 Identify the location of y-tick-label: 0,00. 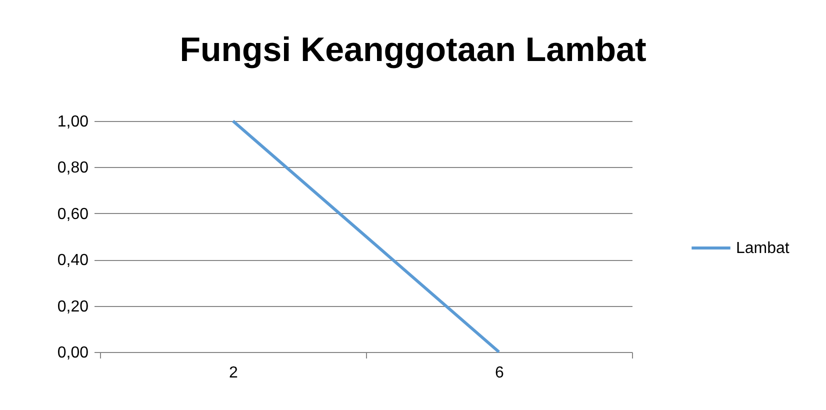
(73, 353).